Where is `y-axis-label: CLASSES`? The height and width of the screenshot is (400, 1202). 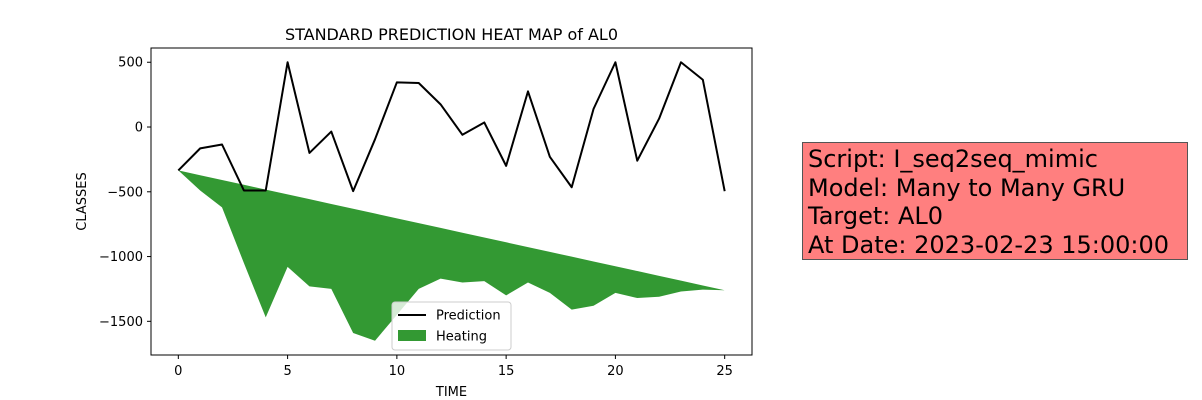 y-axis-label: CLASSES is located at coordinates (82, 201).